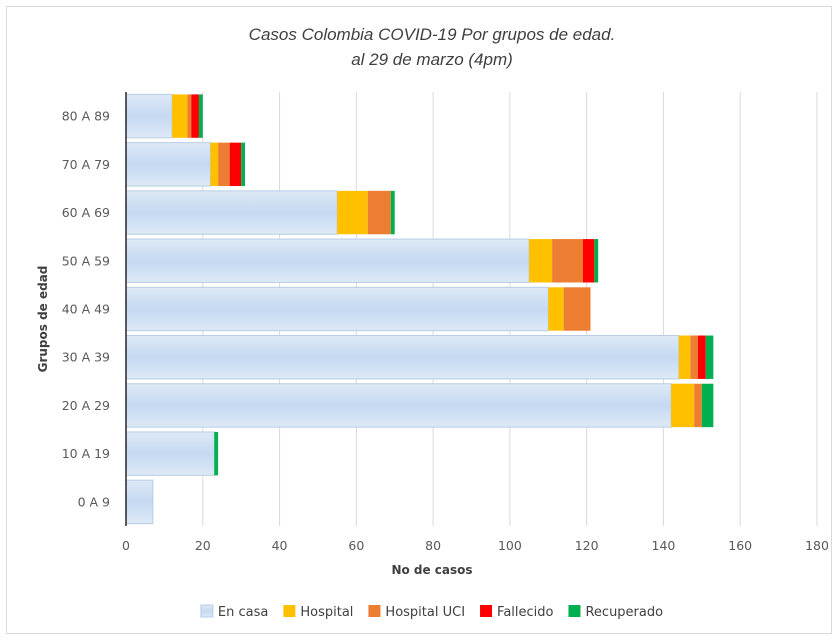 The height and width of the screenshot is (640, 838). Describe the element at coordinates (86, 116) in the screenshot. I see `y-tick-label: 80 A 89` at that location.